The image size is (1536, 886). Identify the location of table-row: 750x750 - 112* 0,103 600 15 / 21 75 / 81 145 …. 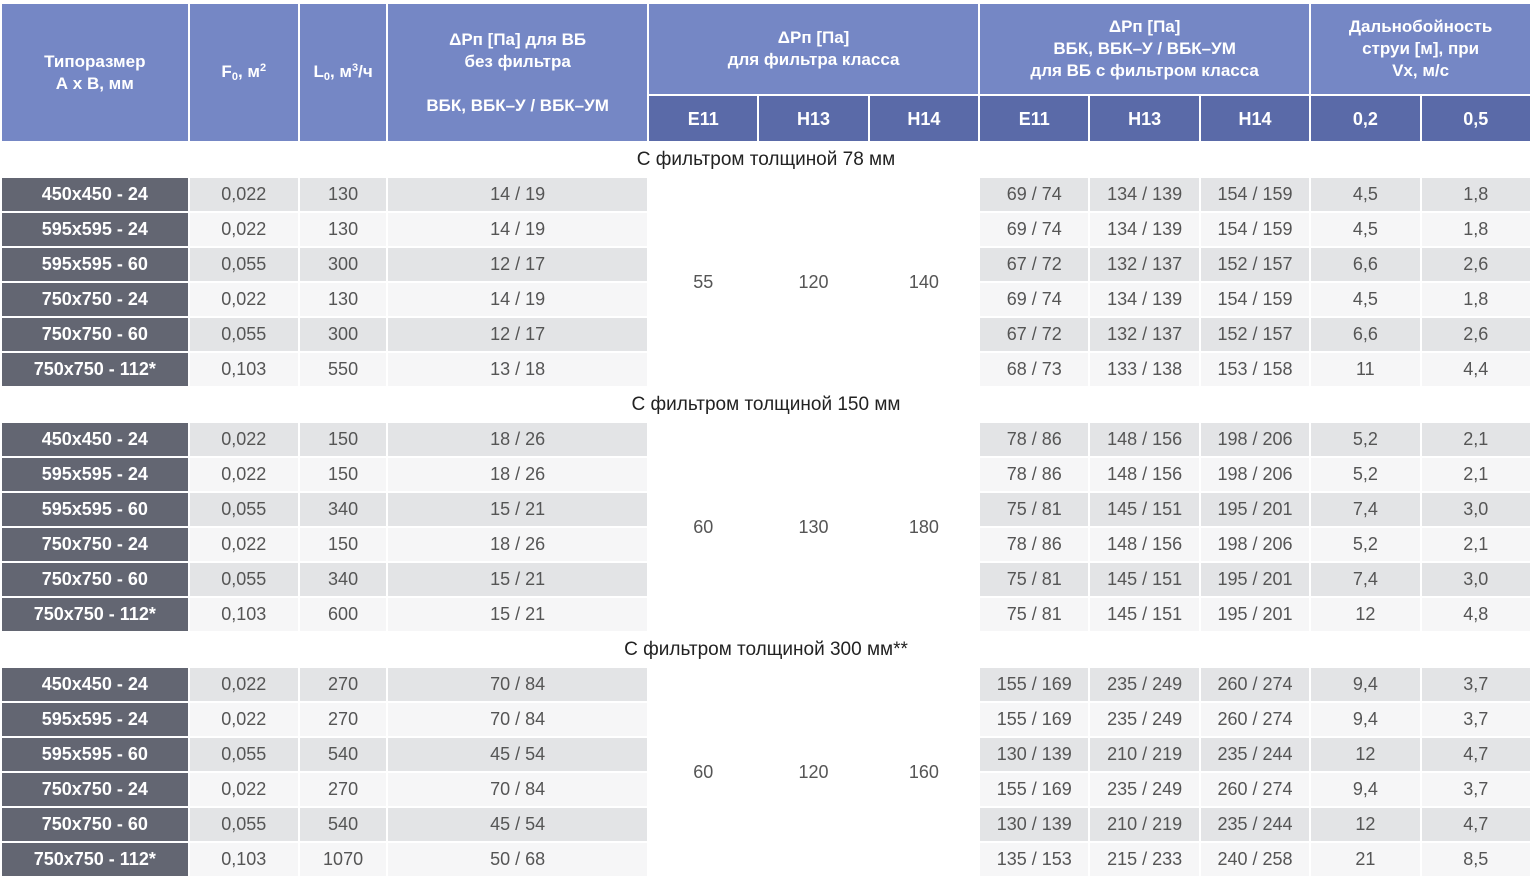
(767, 615).